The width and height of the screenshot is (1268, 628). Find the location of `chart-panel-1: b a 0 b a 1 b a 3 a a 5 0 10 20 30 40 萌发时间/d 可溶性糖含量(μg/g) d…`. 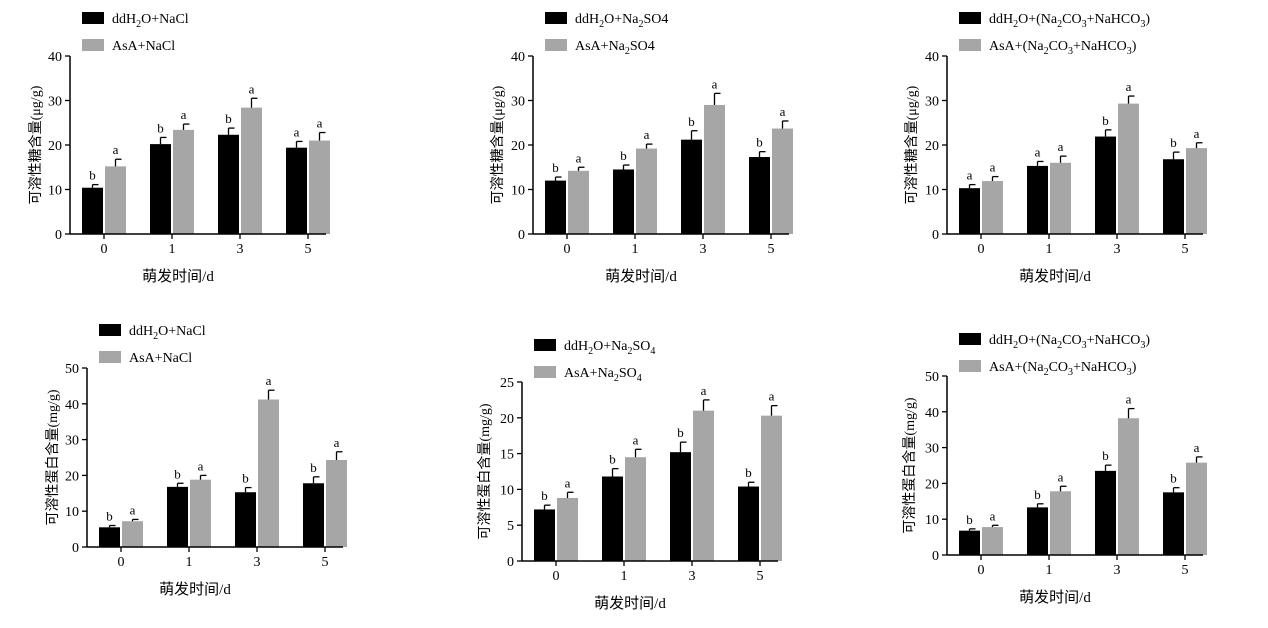

chart-panel-1: b a 0 b a 1 b a 3 a a 5 0 10 20 30 40 萌发时间/d 可溶性糖含量(μg/g) d… is located at coordinates (179, 148).